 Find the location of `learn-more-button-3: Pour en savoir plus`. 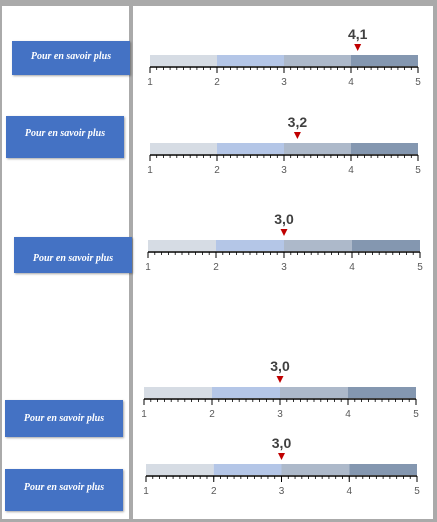

learn-more-button-3: Pour en savoir plus is located at coordinates (73, 255).